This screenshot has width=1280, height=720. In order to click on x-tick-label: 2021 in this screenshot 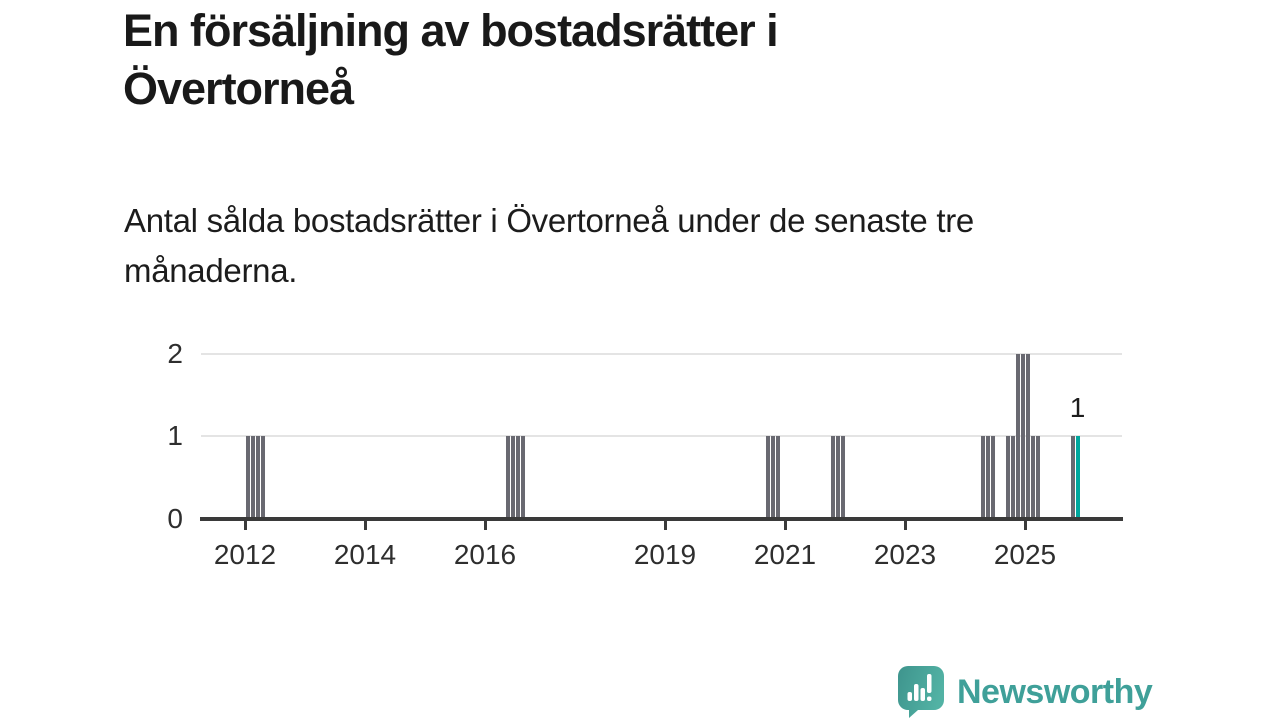, I will do `click(785, 554)`.